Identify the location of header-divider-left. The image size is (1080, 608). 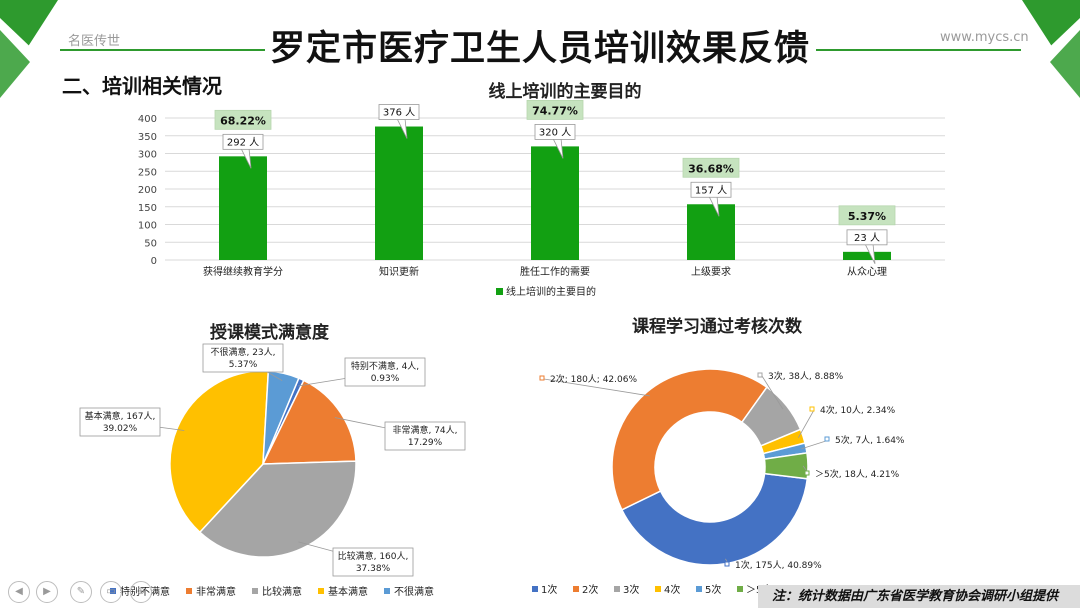
(162, 50).